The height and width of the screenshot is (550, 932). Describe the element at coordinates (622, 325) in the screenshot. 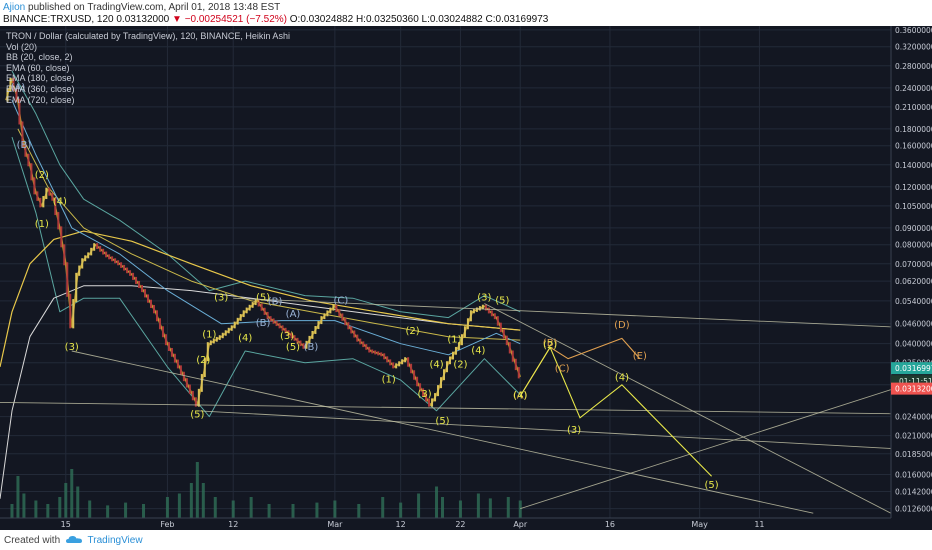

I see `wave-label: (D)` at that location.